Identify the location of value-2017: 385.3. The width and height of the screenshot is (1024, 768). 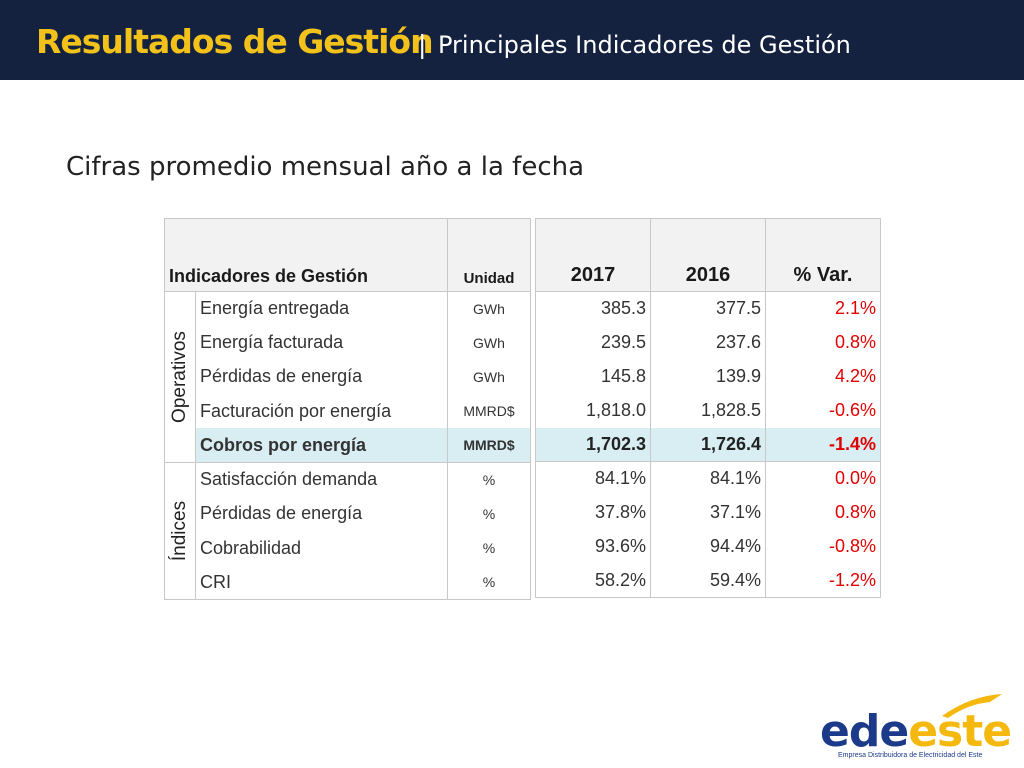
(593, 308).